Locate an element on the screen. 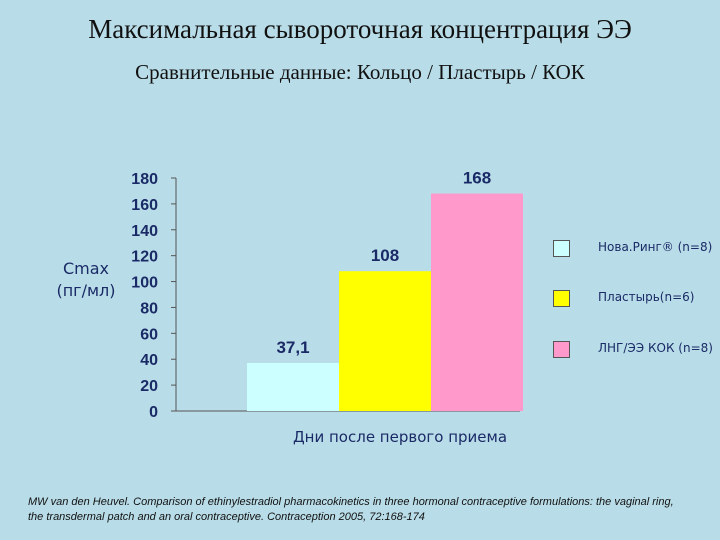 Image resolution: width=720 pixels, height=540 pixels. y-tick-label: 140 is located at coordinates (144, 231).